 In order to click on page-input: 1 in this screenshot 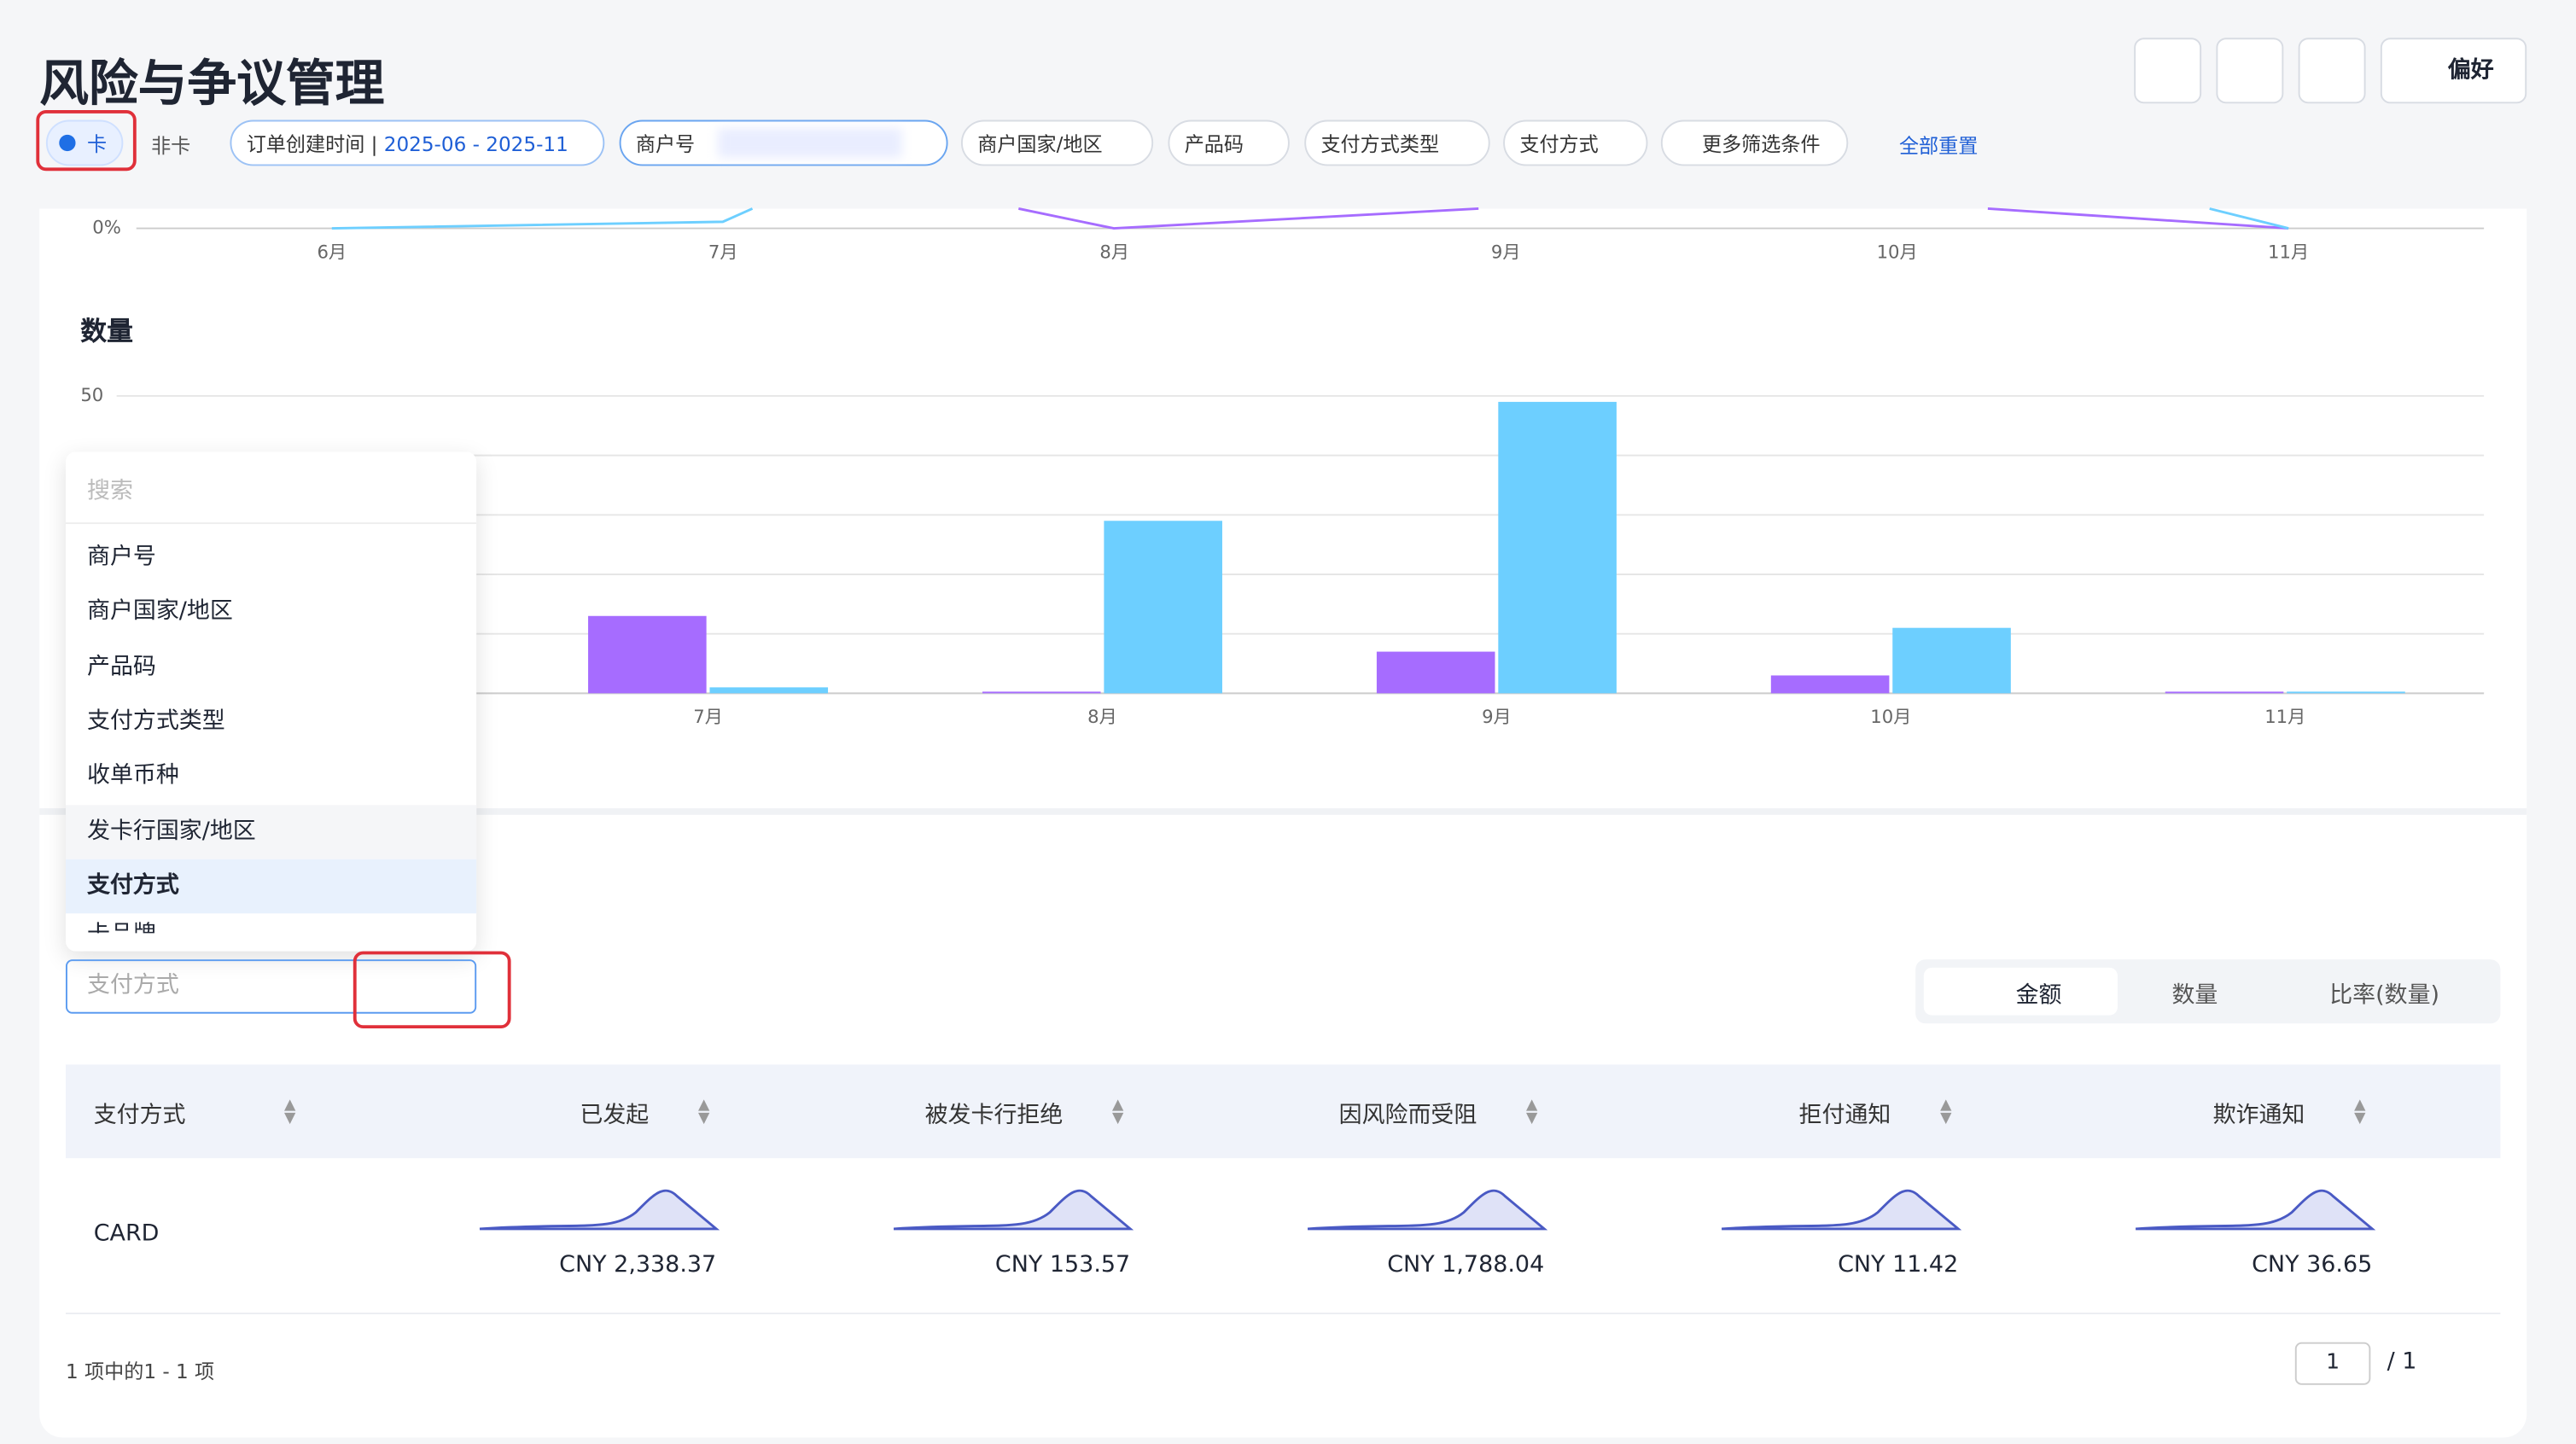, I will do `click(2332, 1363)`.